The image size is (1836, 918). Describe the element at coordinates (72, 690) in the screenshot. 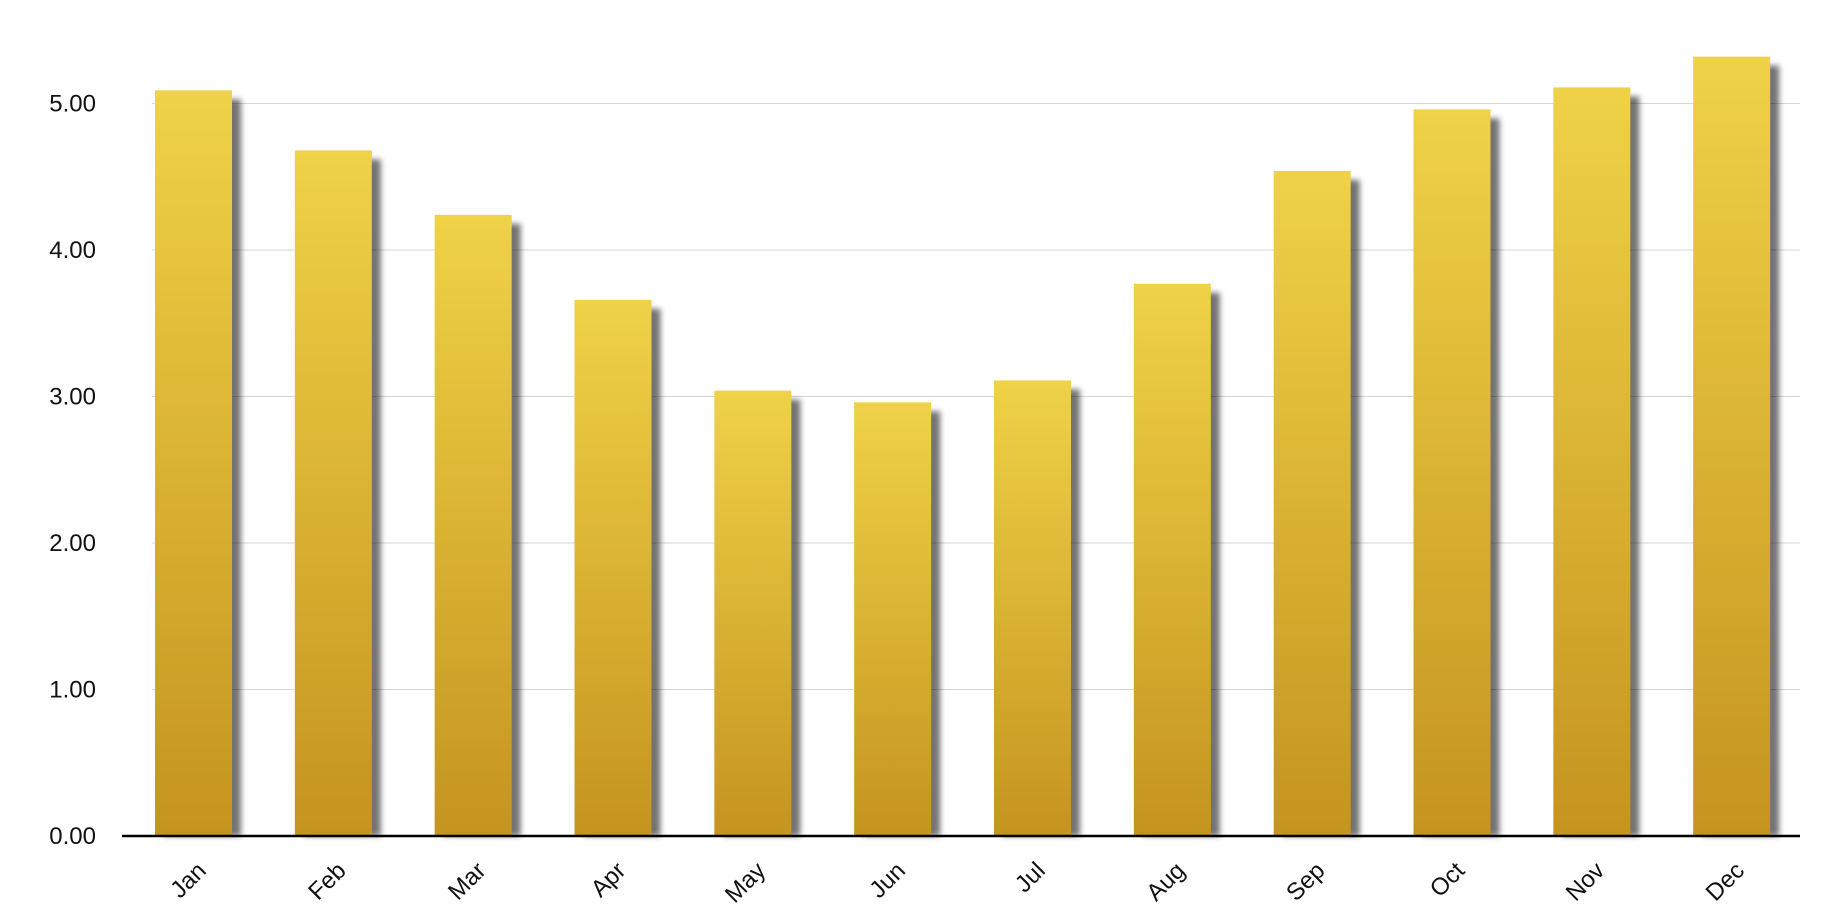

I see `y-tick-label: 1.00` at that location.